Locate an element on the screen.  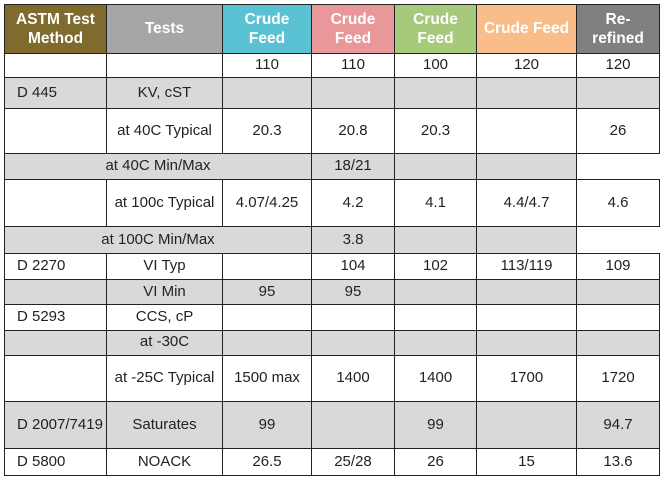
header-method: ASTM Test Method is located at coordinates (55, 29).